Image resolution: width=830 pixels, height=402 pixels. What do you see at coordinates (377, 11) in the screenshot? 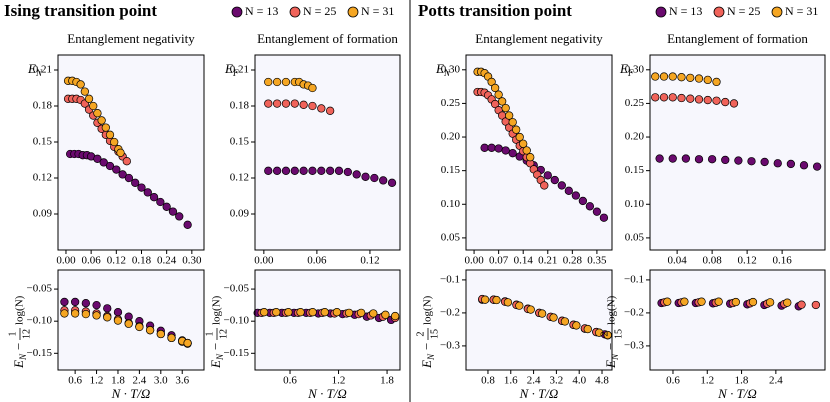
I see `legend-label: N = 31` at bounding box center [377, 11].